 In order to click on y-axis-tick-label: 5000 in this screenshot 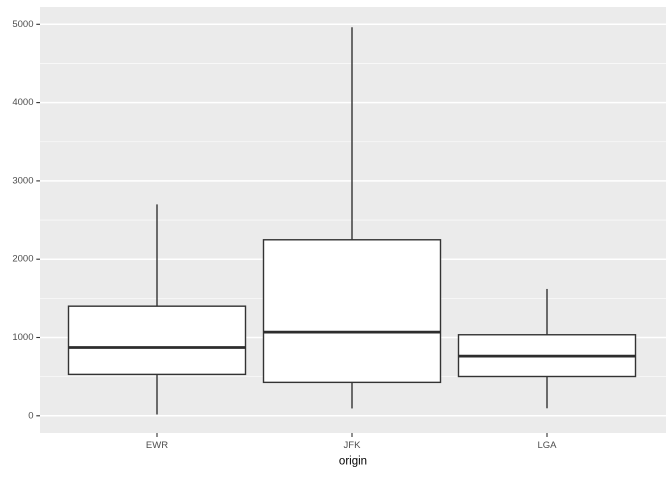, I will do `click(22, 24)`.